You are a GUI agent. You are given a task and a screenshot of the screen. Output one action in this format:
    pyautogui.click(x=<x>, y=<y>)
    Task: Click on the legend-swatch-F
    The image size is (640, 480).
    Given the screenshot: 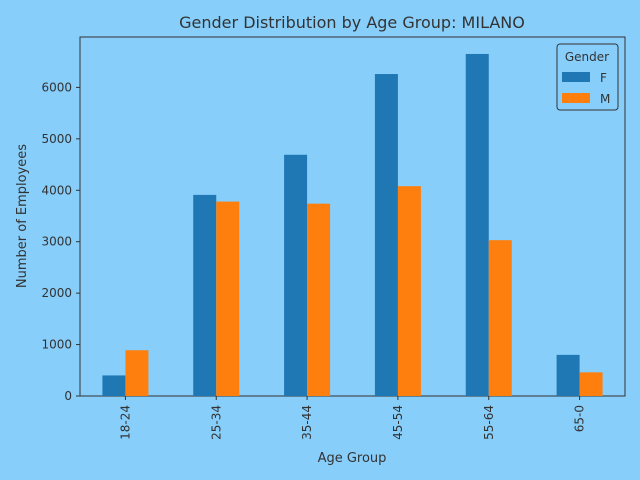 What is the action you would take?
    pyautogui.click(x=576, y=77)
    